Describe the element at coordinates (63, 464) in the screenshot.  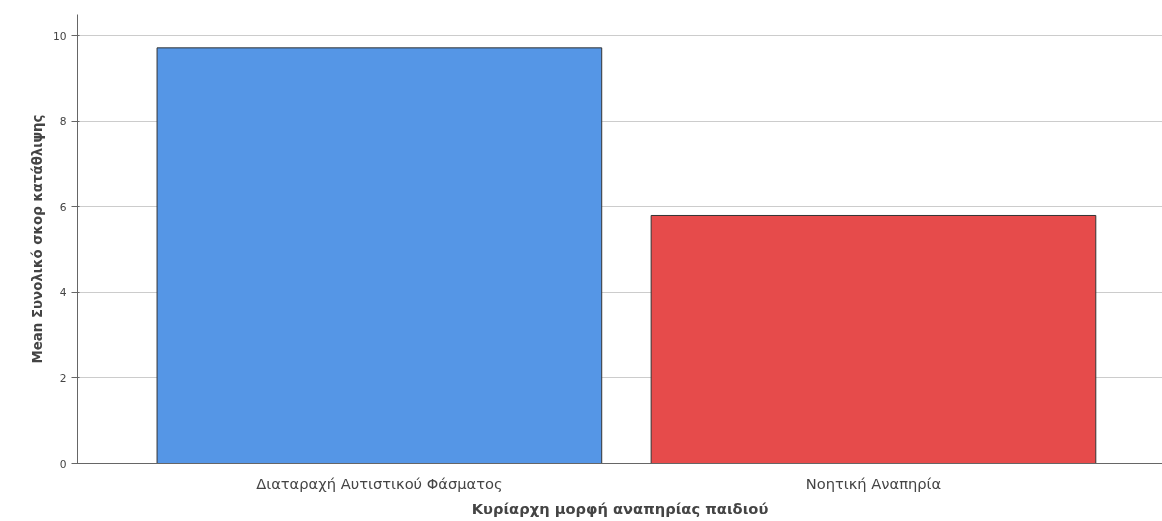
I see `y-tick-label: 0` at that location.